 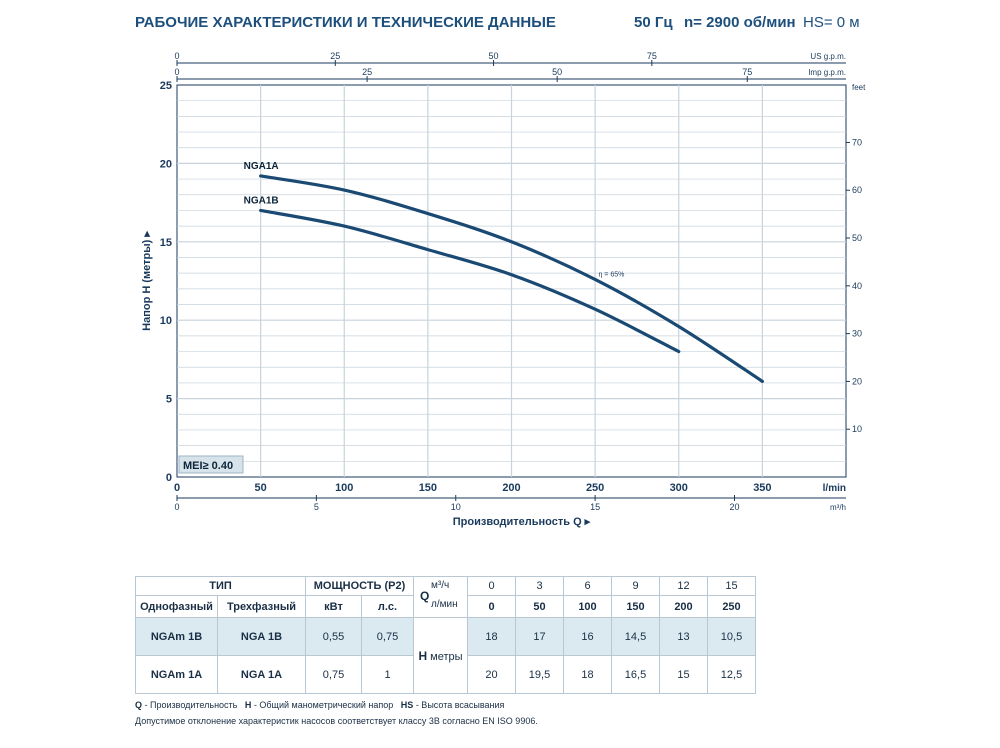 I want to click on mei-badge-text: MEI≥ 0.40, so click(x=208, y=466).